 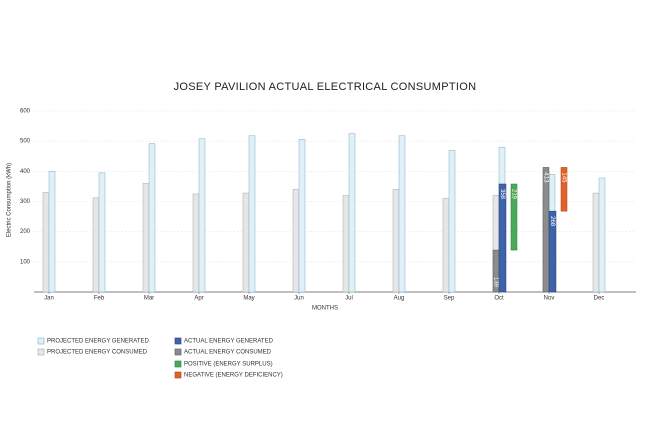 I want to click on legend-label: ACTUAL ENERGY CONSUMED, so click(x=228, y=353).